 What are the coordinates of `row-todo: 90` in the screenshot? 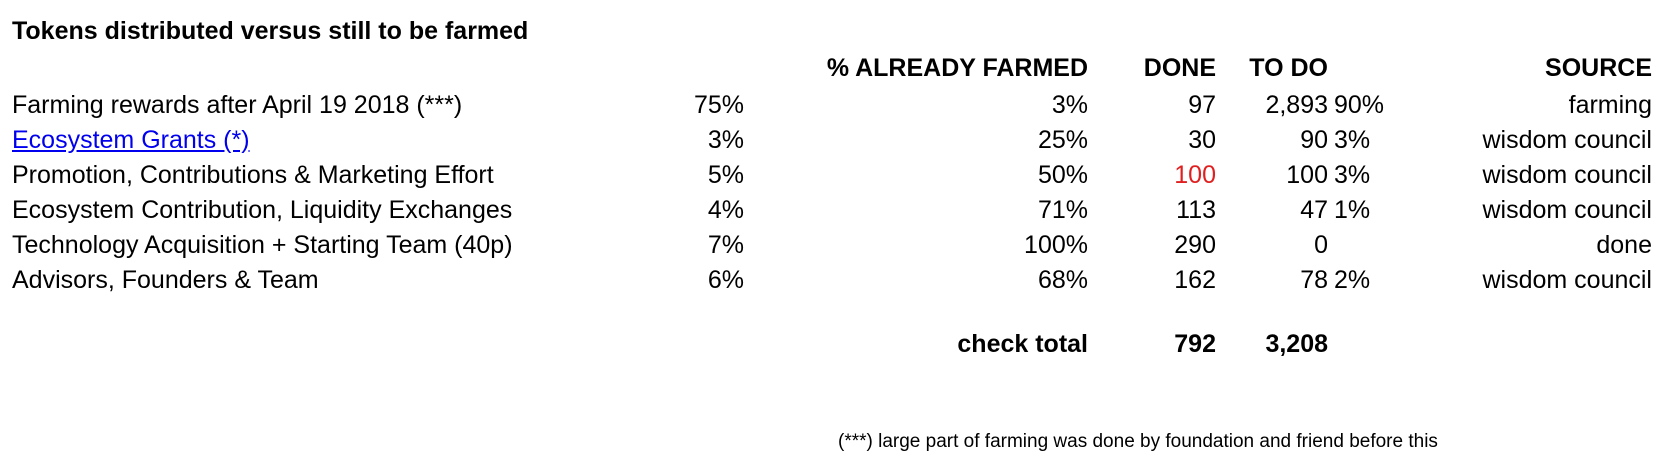 It's located at (1314, 140).